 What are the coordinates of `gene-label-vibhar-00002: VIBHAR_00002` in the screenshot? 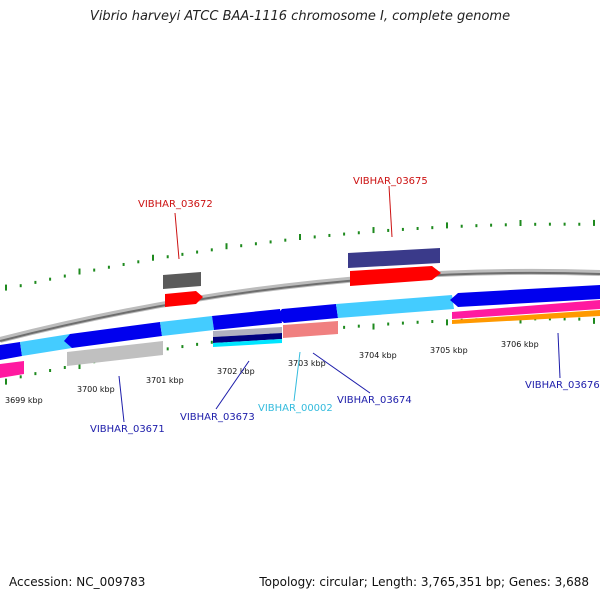 It's located at (295, 408).